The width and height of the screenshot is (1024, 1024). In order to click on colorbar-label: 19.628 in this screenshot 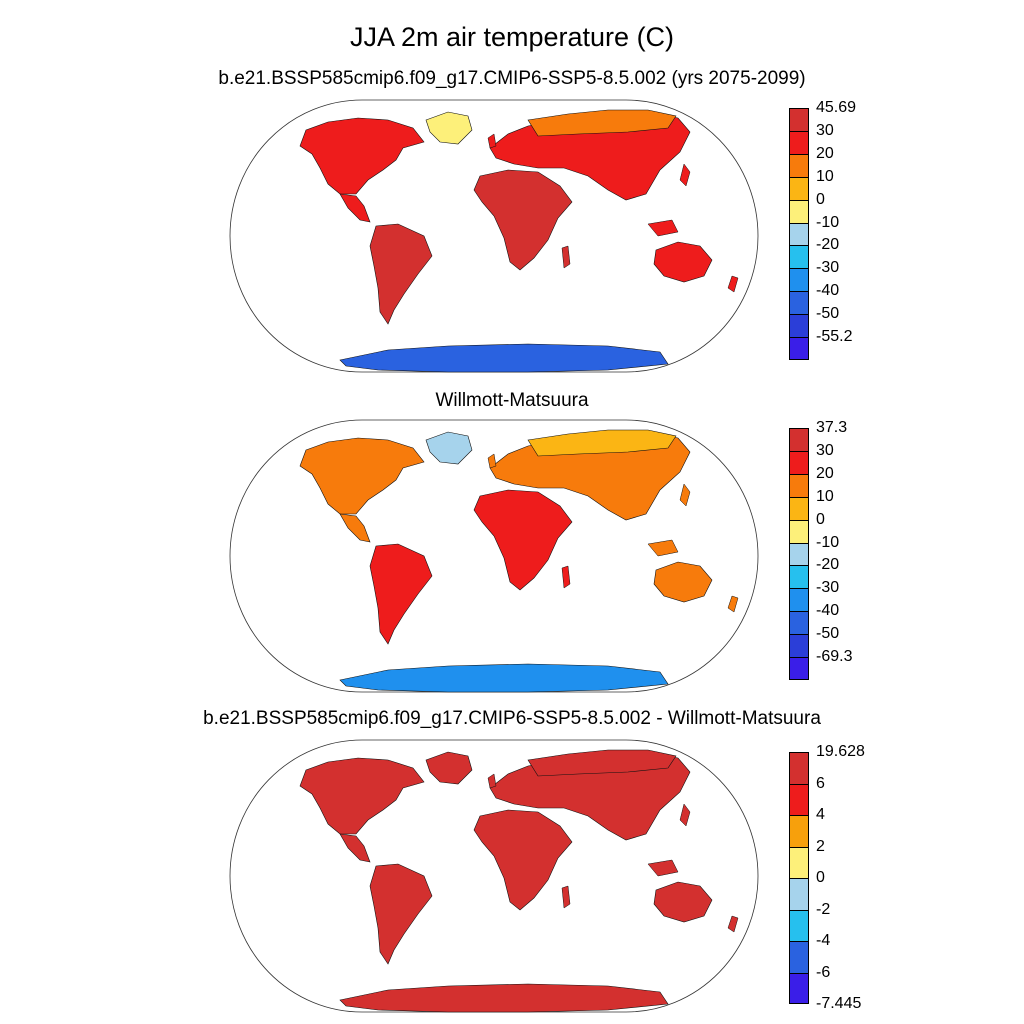, I will do `click(840, 751)`.